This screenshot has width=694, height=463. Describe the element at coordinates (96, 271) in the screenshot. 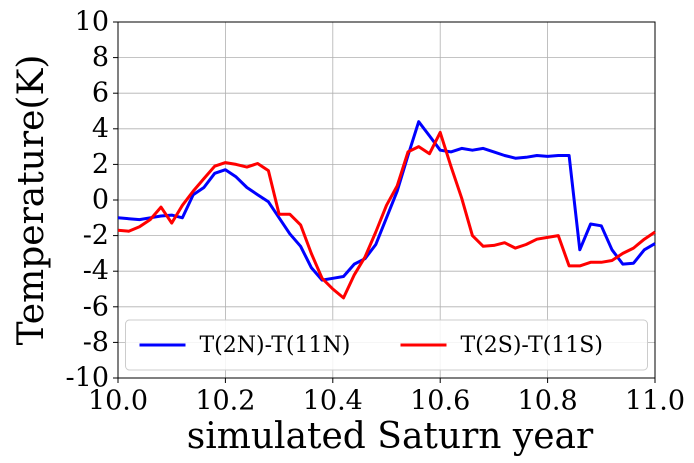

I see `y-tick-label: -4` at that location.